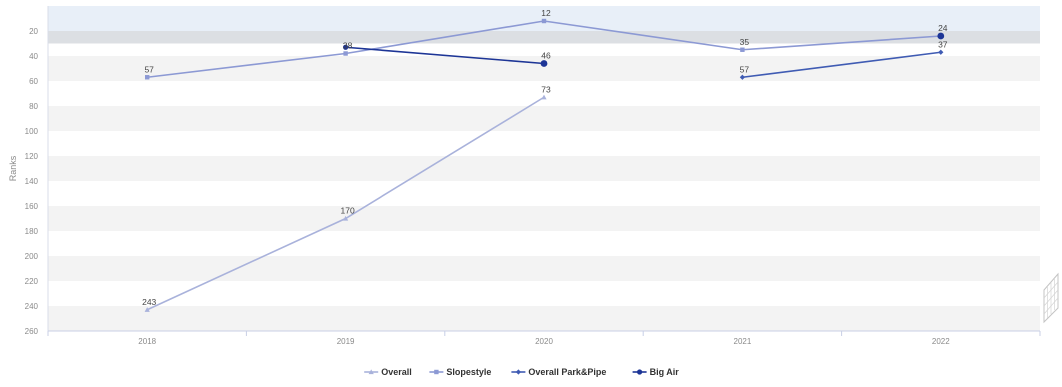 This screenshot has width=1062, height=387. I want to click on series-line-big-air, so click(445, 55).